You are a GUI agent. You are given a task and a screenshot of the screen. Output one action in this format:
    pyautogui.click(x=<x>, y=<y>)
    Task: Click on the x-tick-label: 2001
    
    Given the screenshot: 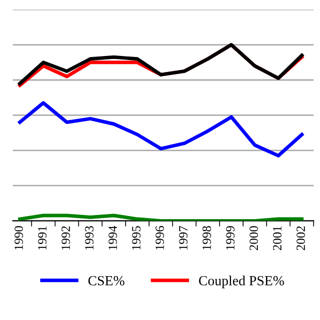 What is the action you would take?
    pyautogui.click(x=277, y=238)
    